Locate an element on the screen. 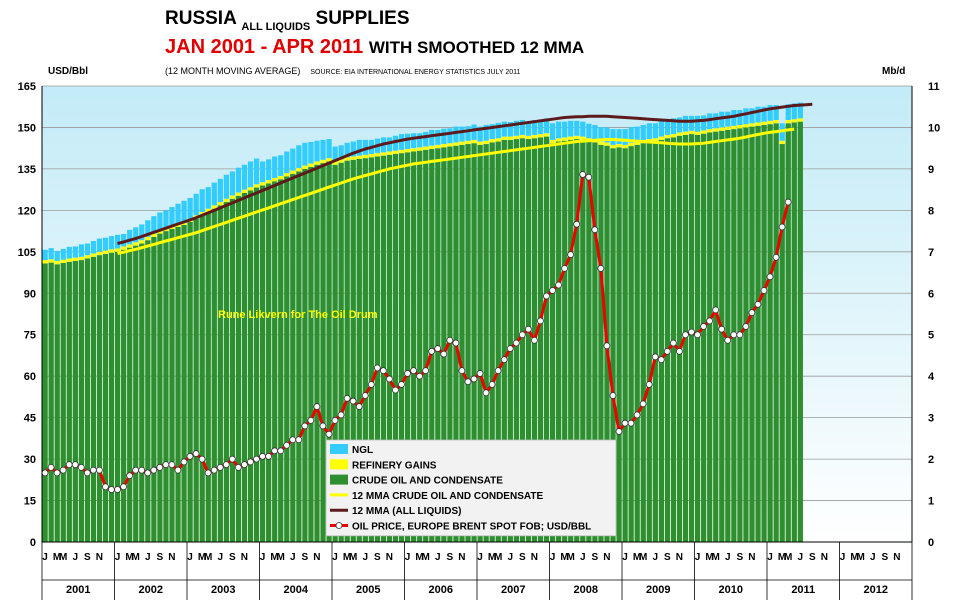  right-axis-title: Mb/d is located at coordinates (894, 71).